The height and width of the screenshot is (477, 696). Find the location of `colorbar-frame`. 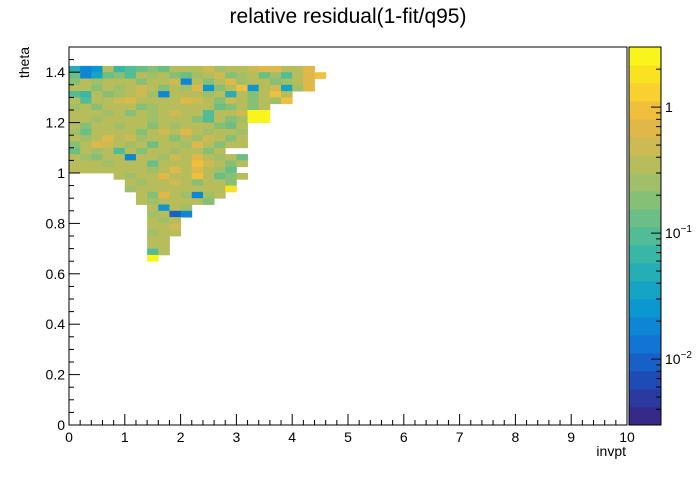

colorbar-frame is located at coordinates (645, 236).